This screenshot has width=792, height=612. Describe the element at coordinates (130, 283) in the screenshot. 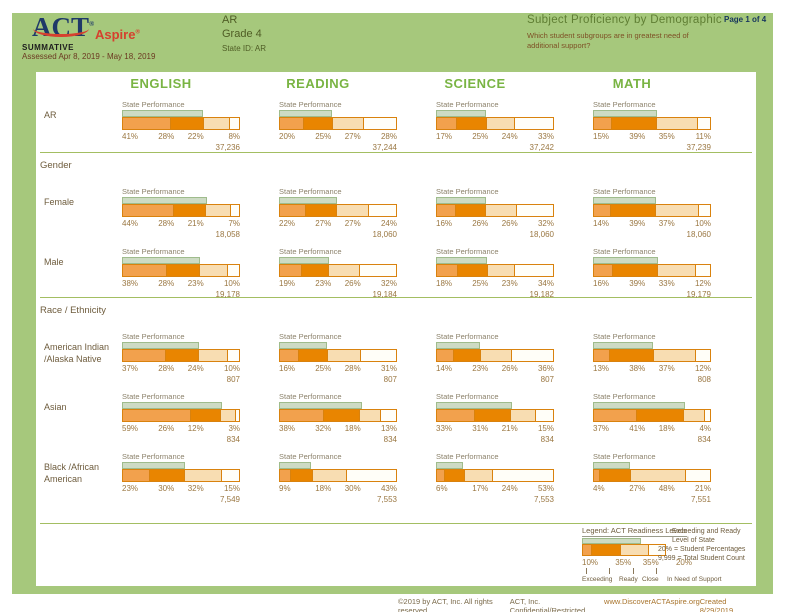

I see `percentage-exceeding: 38%` at that location.